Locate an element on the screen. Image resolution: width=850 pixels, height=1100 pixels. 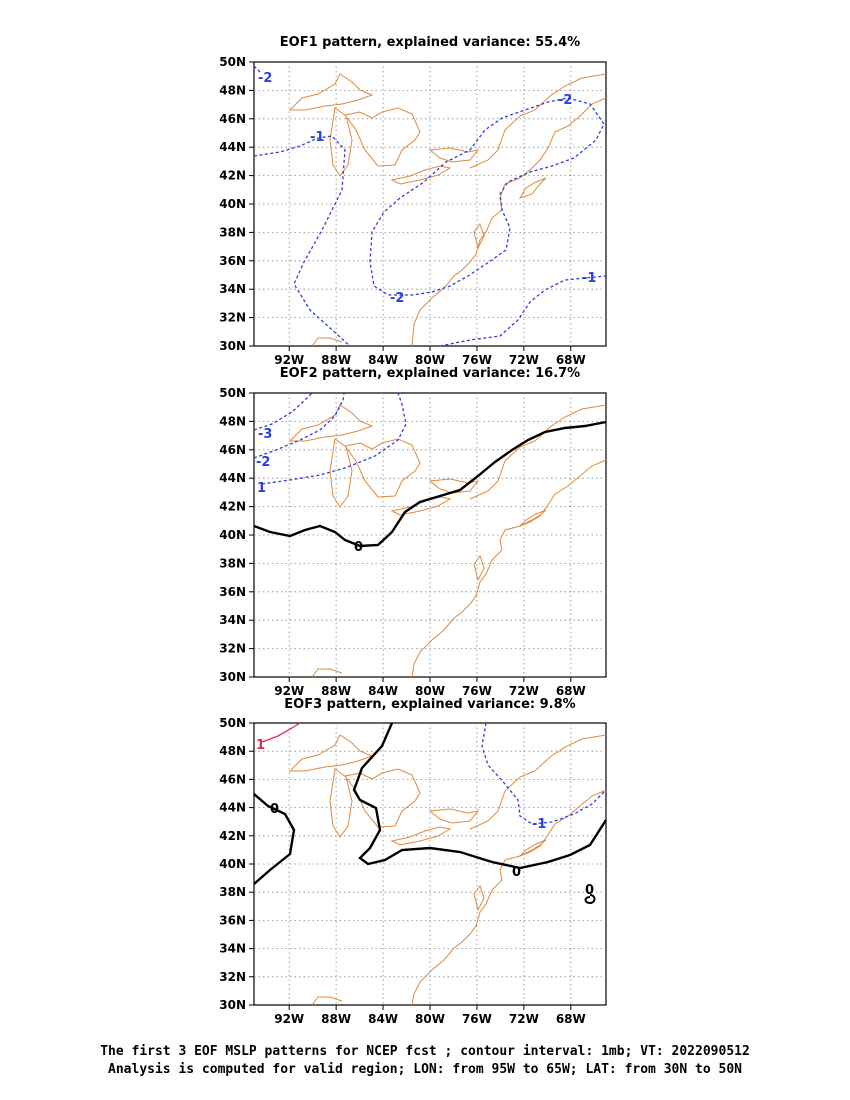
panel-2-title: EOF2 pattern, explained variance: 16.7% is located at coordinates (430, 373).